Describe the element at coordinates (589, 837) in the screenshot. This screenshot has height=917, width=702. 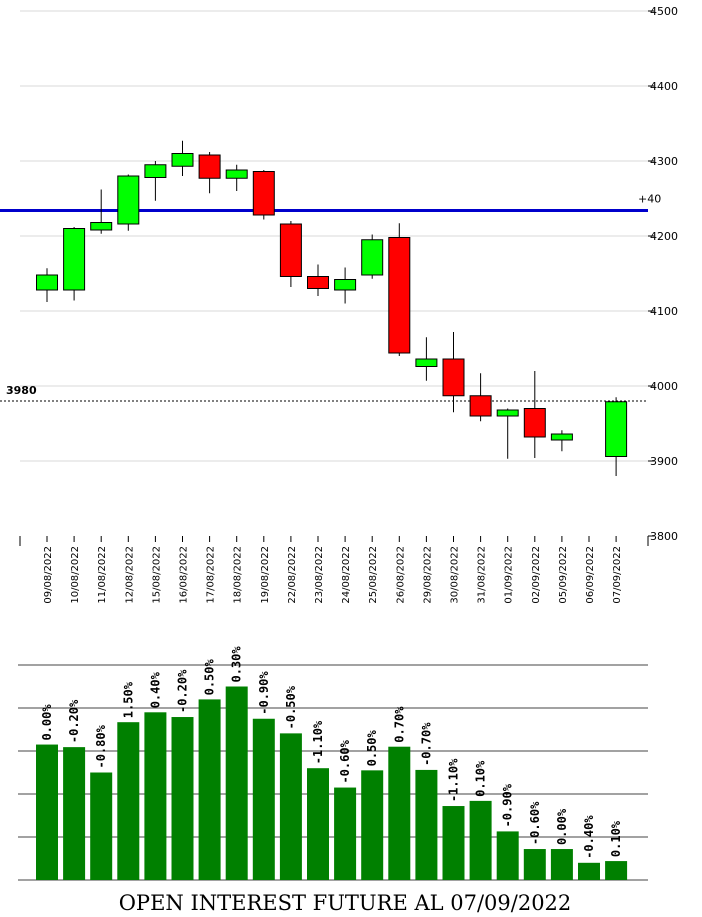
I see `oi-change-label: -0.40%` at that location.